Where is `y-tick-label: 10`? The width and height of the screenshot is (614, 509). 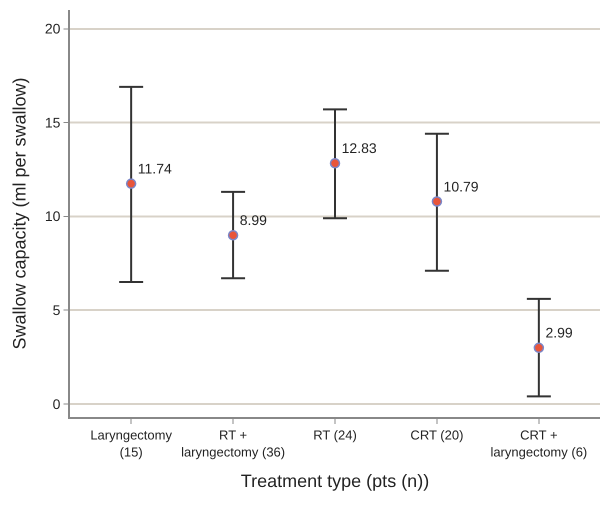 y-tick-label: 10 is located at coordinates (52, 216).